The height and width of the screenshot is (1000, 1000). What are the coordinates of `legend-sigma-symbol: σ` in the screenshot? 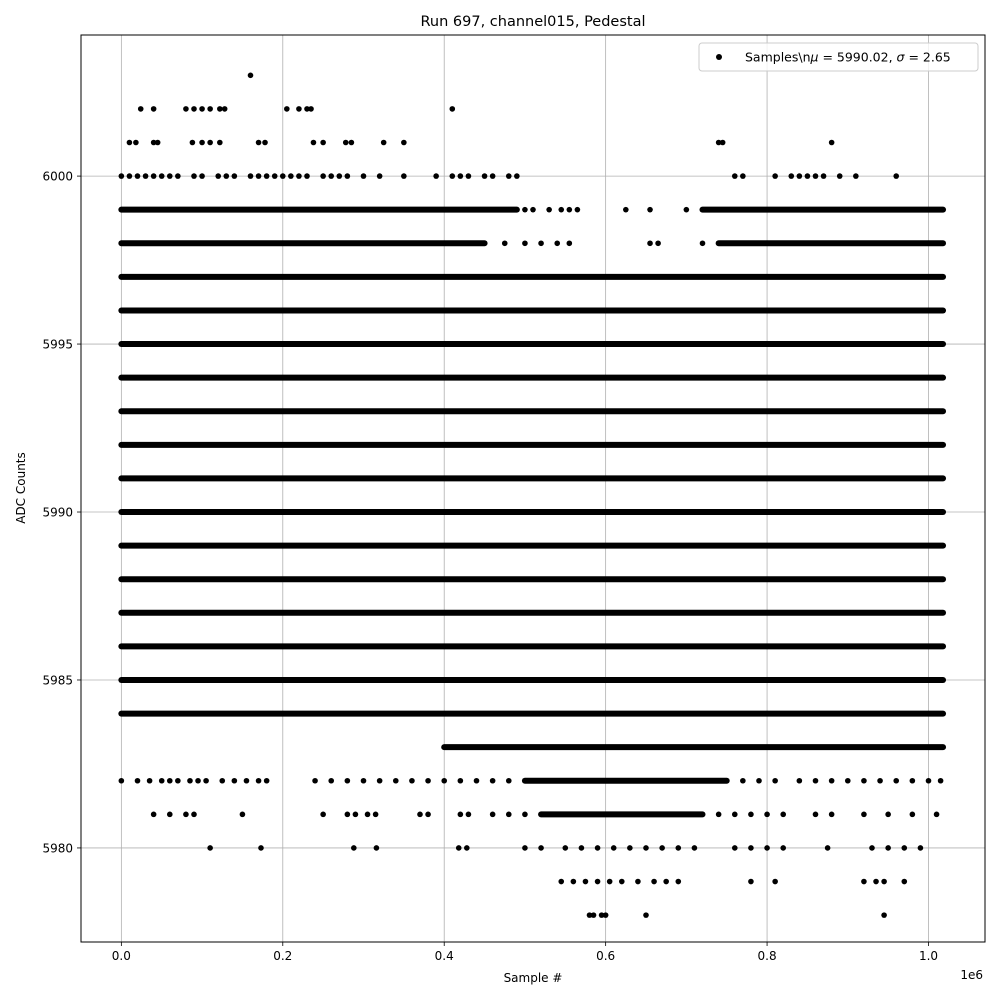 It's located at (901, 57).